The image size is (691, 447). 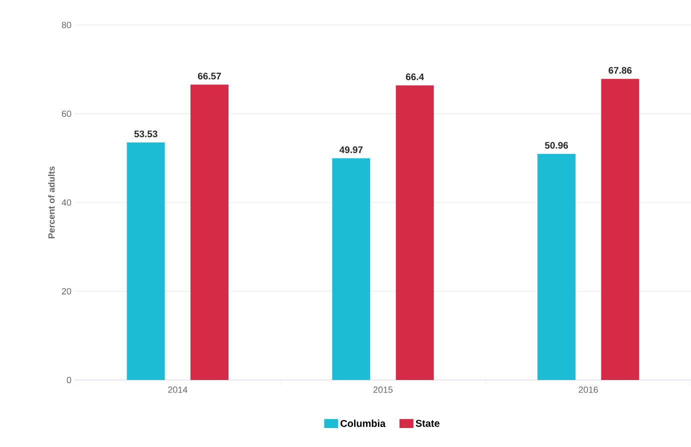 I want to click on data-label: 49.97, so click(x=351, y=150).